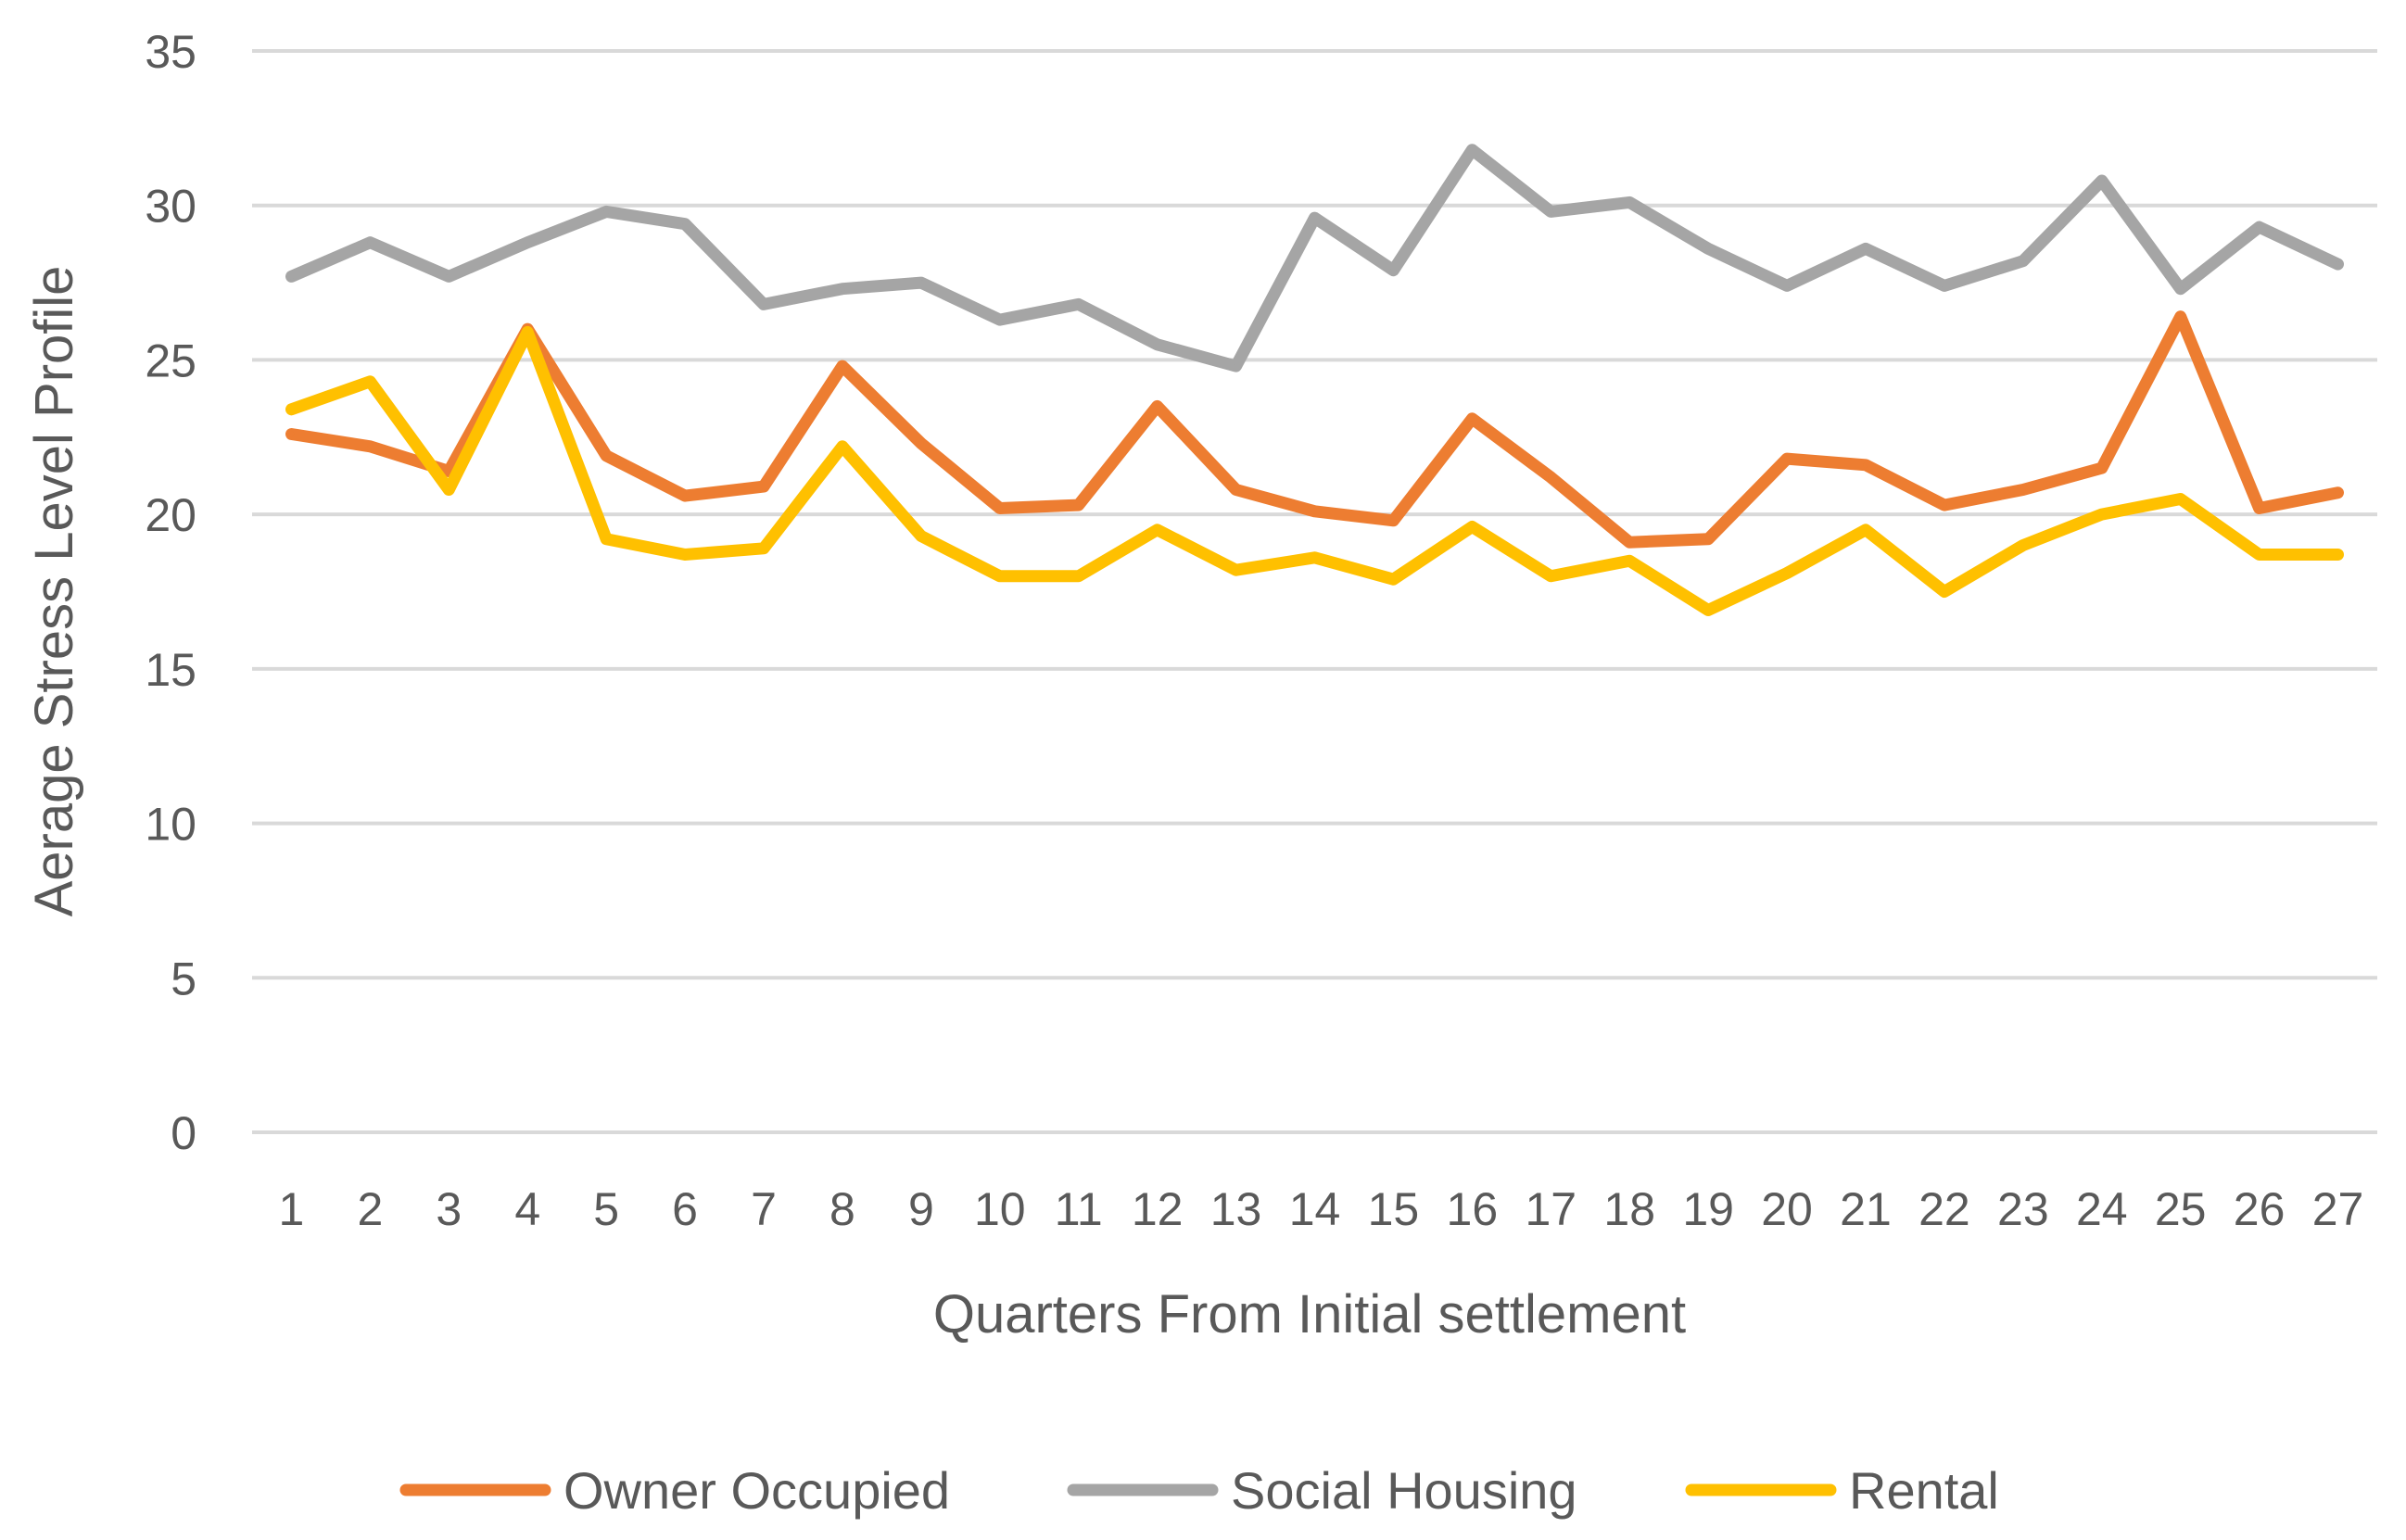 The image size is (2406, 1540). Describe the element at coordinates (1629, 1209) in the screenshot. I see `x-tick-label: 18` at that location.